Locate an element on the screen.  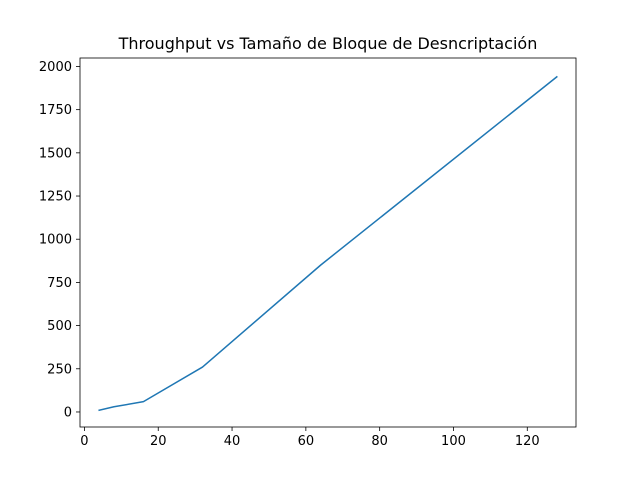
x-tick-label: 120 is located at coordinates (527, 441).